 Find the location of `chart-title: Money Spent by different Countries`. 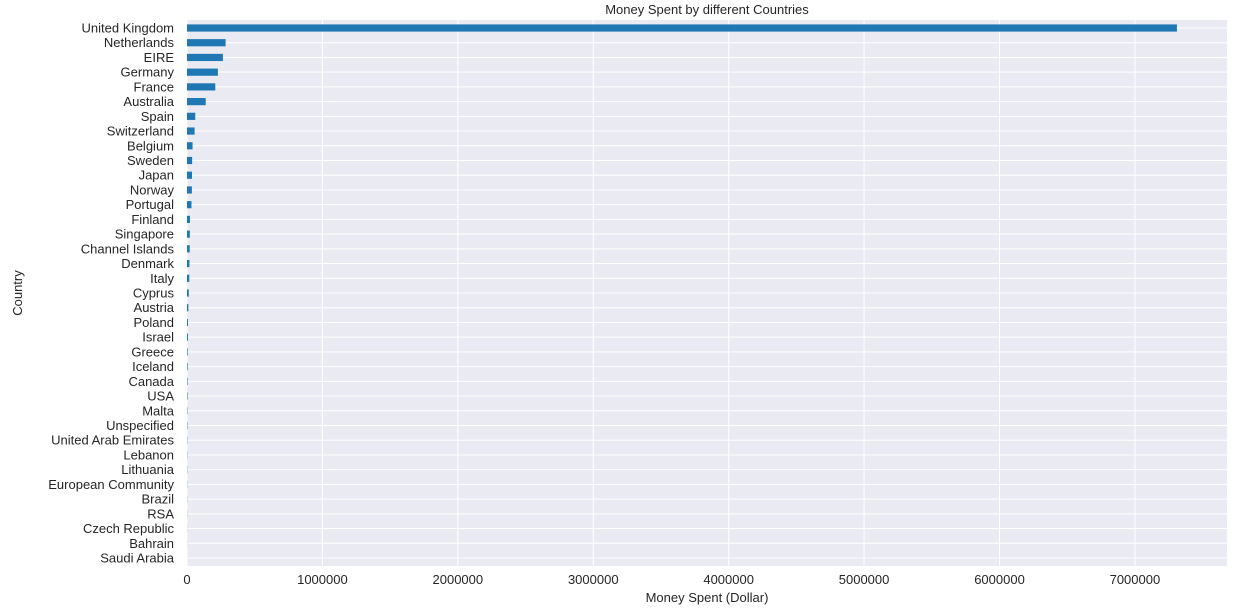

chart-title: Money Spent by different Countries is located at coordinates (707, 9).